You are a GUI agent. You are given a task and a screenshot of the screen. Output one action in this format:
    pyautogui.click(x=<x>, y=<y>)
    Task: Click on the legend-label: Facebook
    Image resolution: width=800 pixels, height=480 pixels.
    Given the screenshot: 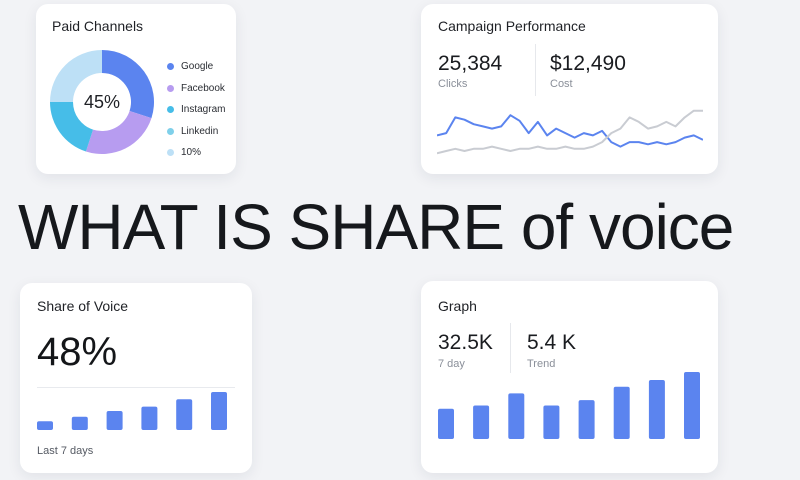 What is the action you would take?
    pyautogui.click(x=203, y=88)
    